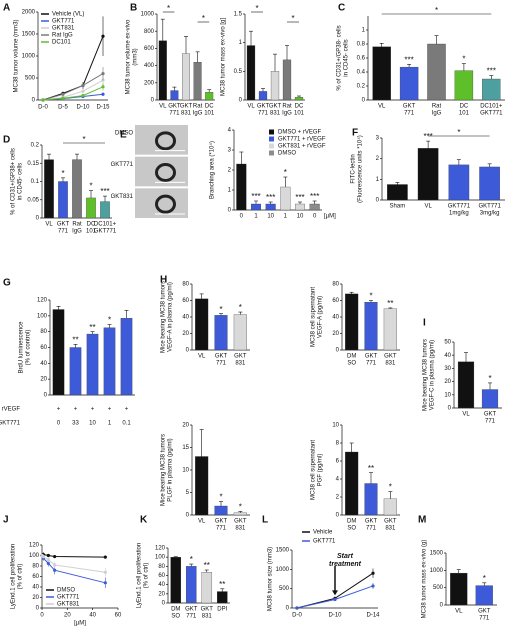  Describe the element at coordinates (110, 424) in the screenshot. I see `row-value: 1` at that location.